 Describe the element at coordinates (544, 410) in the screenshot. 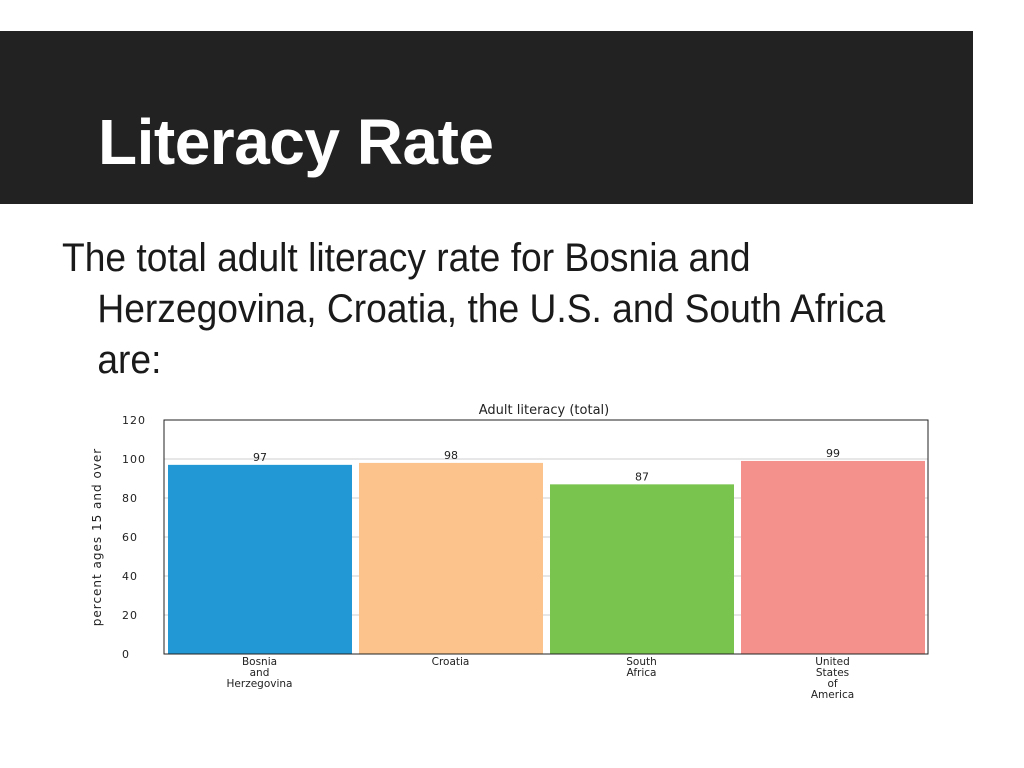

I see `chart-title: Adult literacy (total)` at that location.